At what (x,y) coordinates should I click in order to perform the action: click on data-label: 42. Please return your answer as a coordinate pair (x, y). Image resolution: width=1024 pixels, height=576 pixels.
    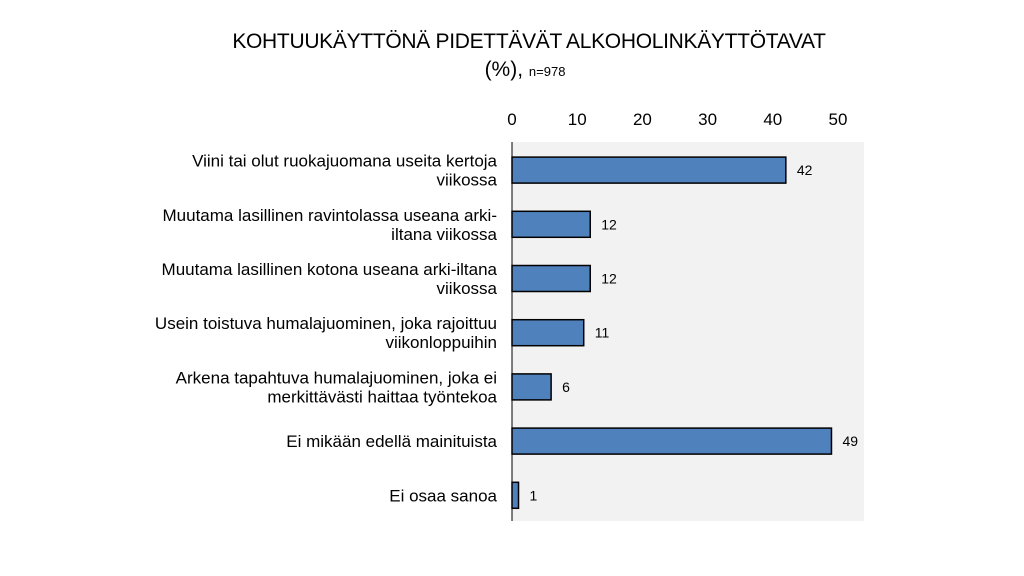
    Looking at the image, I should click on (805, 170).